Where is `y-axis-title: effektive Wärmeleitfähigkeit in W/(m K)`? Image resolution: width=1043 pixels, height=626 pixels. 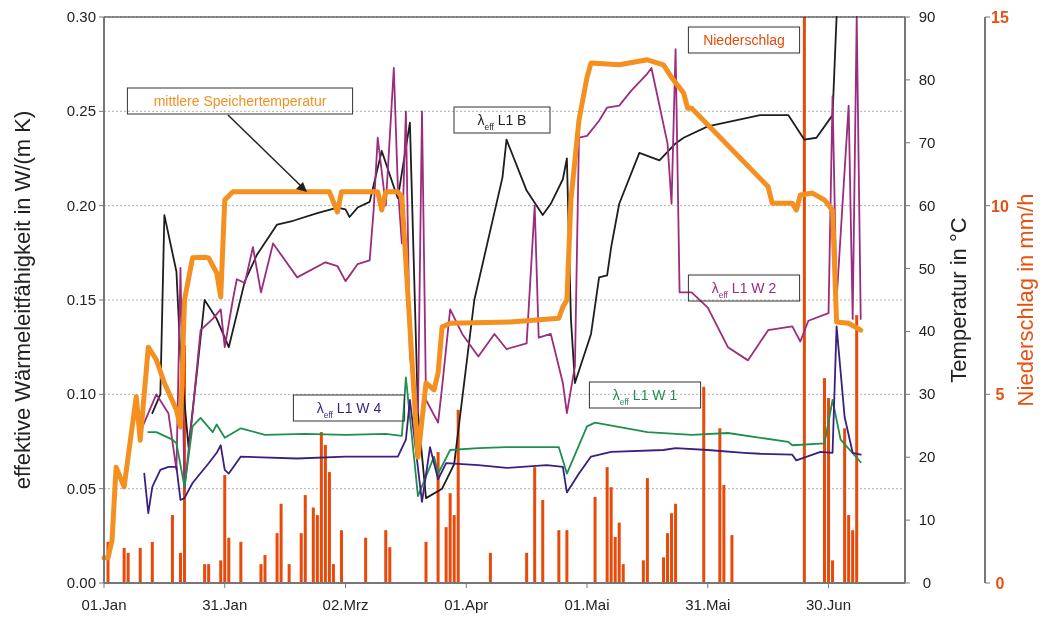 y-axis-title: effektive Wärmeleitfähigkeit in W/(m K) is located at coordinates (22, 300).